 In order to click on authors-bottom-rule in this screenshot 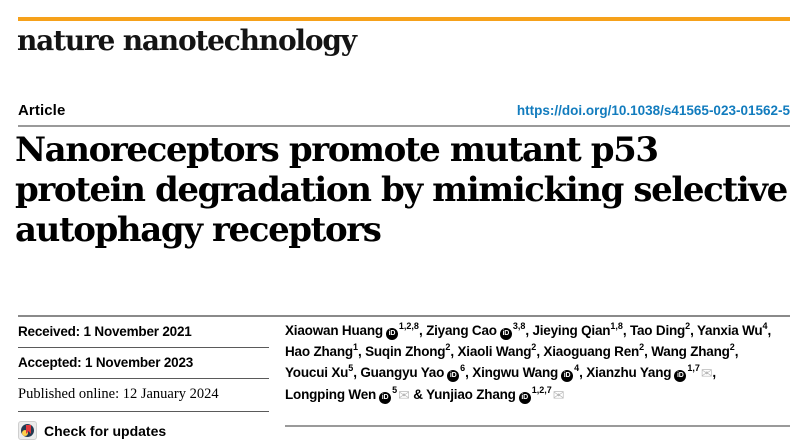, I will do `click(537, 426)`.